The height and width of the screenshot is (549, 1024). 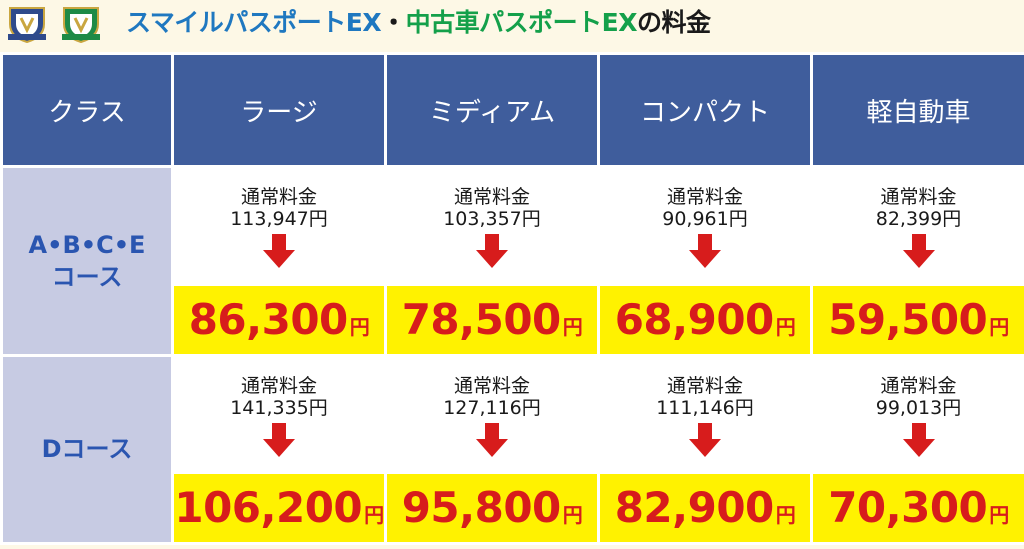 What do you see at coordinates (694, 507) in the screenshot?
I see `sale-price-value: 82,900` at bounding box center [694, 507].